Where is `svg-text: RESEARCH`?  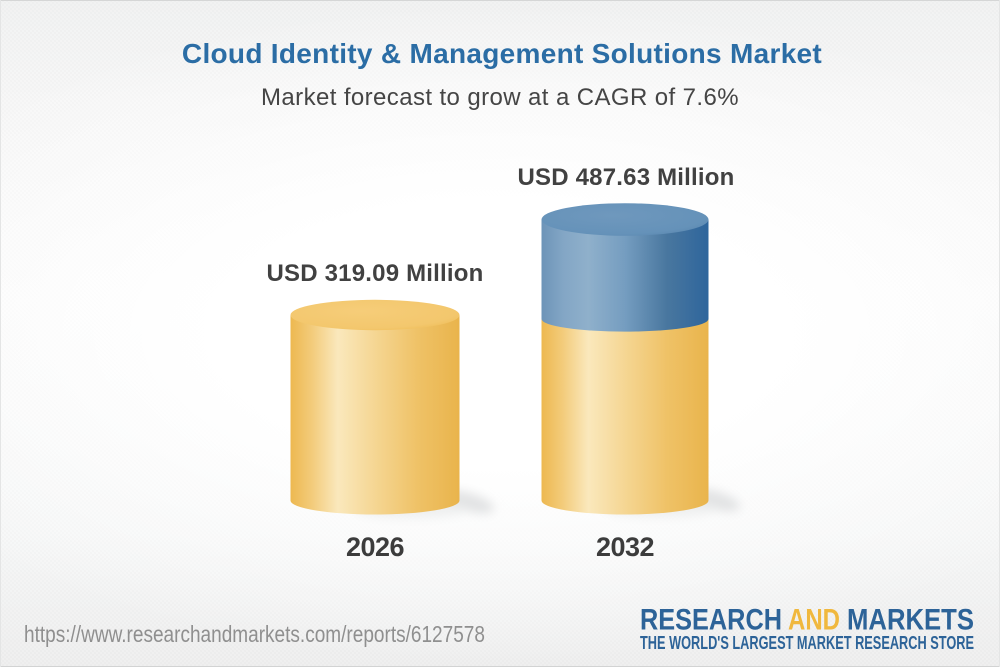 svg-text: RESEARCH is located at coordinates (711, 620).